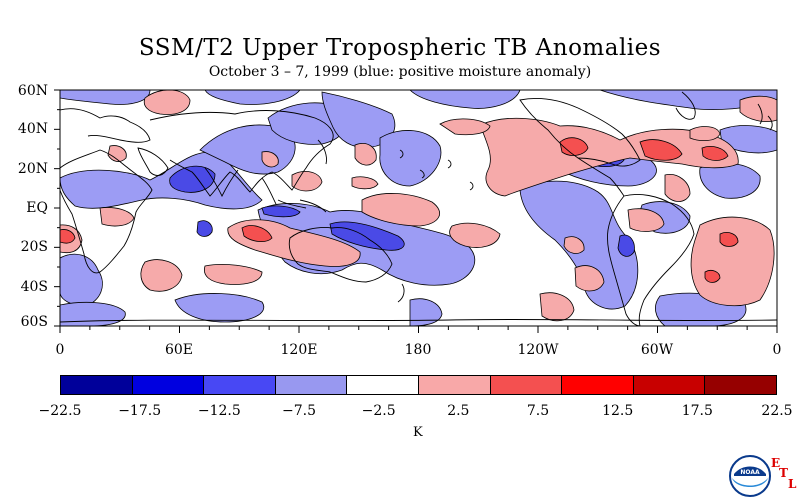 This screenshot has width=800, height=500. What do you see at coordinates (299, 350) in the screenshot?
I see `lon-label: 120E` at bounding box center [299, 350].